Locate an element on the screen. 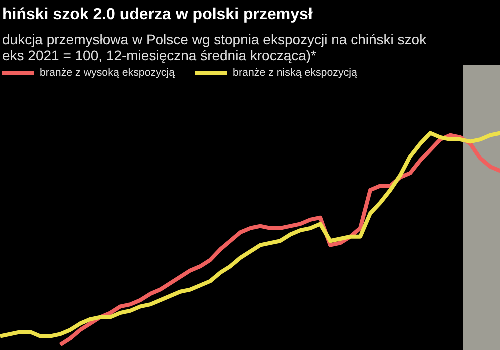  chart-subtitle: dukcja przemysłowa w Polsce wg stopnia ekspozycji na chiński szok eks 2021 = 100, 12-miesięczna średnia krocząca)* is located at coordinates (215, 48).